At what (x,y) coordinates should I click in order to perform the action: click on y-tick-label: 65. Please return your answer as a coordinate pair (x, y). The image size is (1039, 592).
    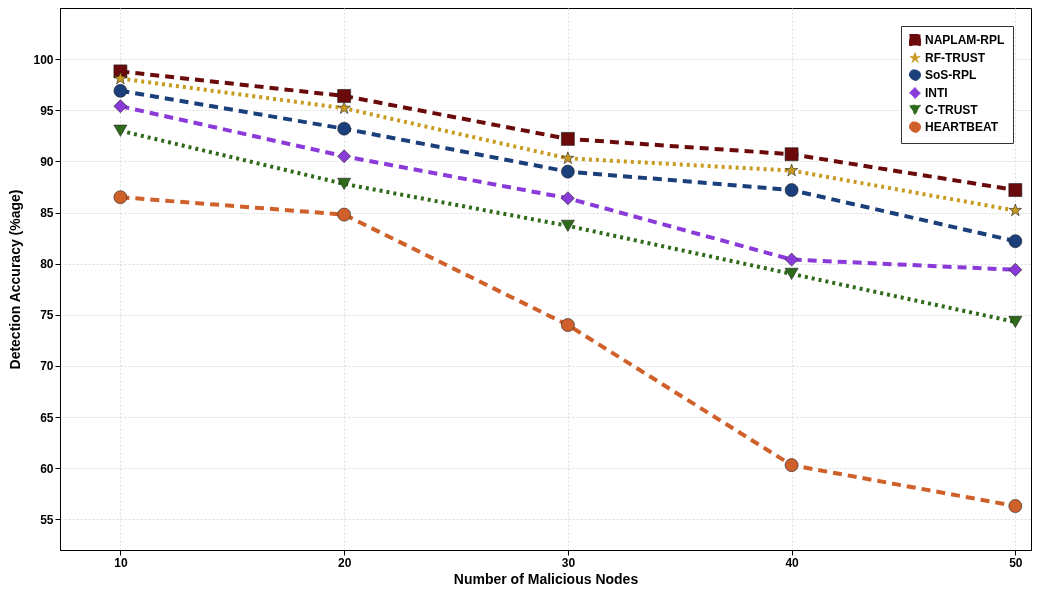
    Looking at the image, I should click on (47, 417).